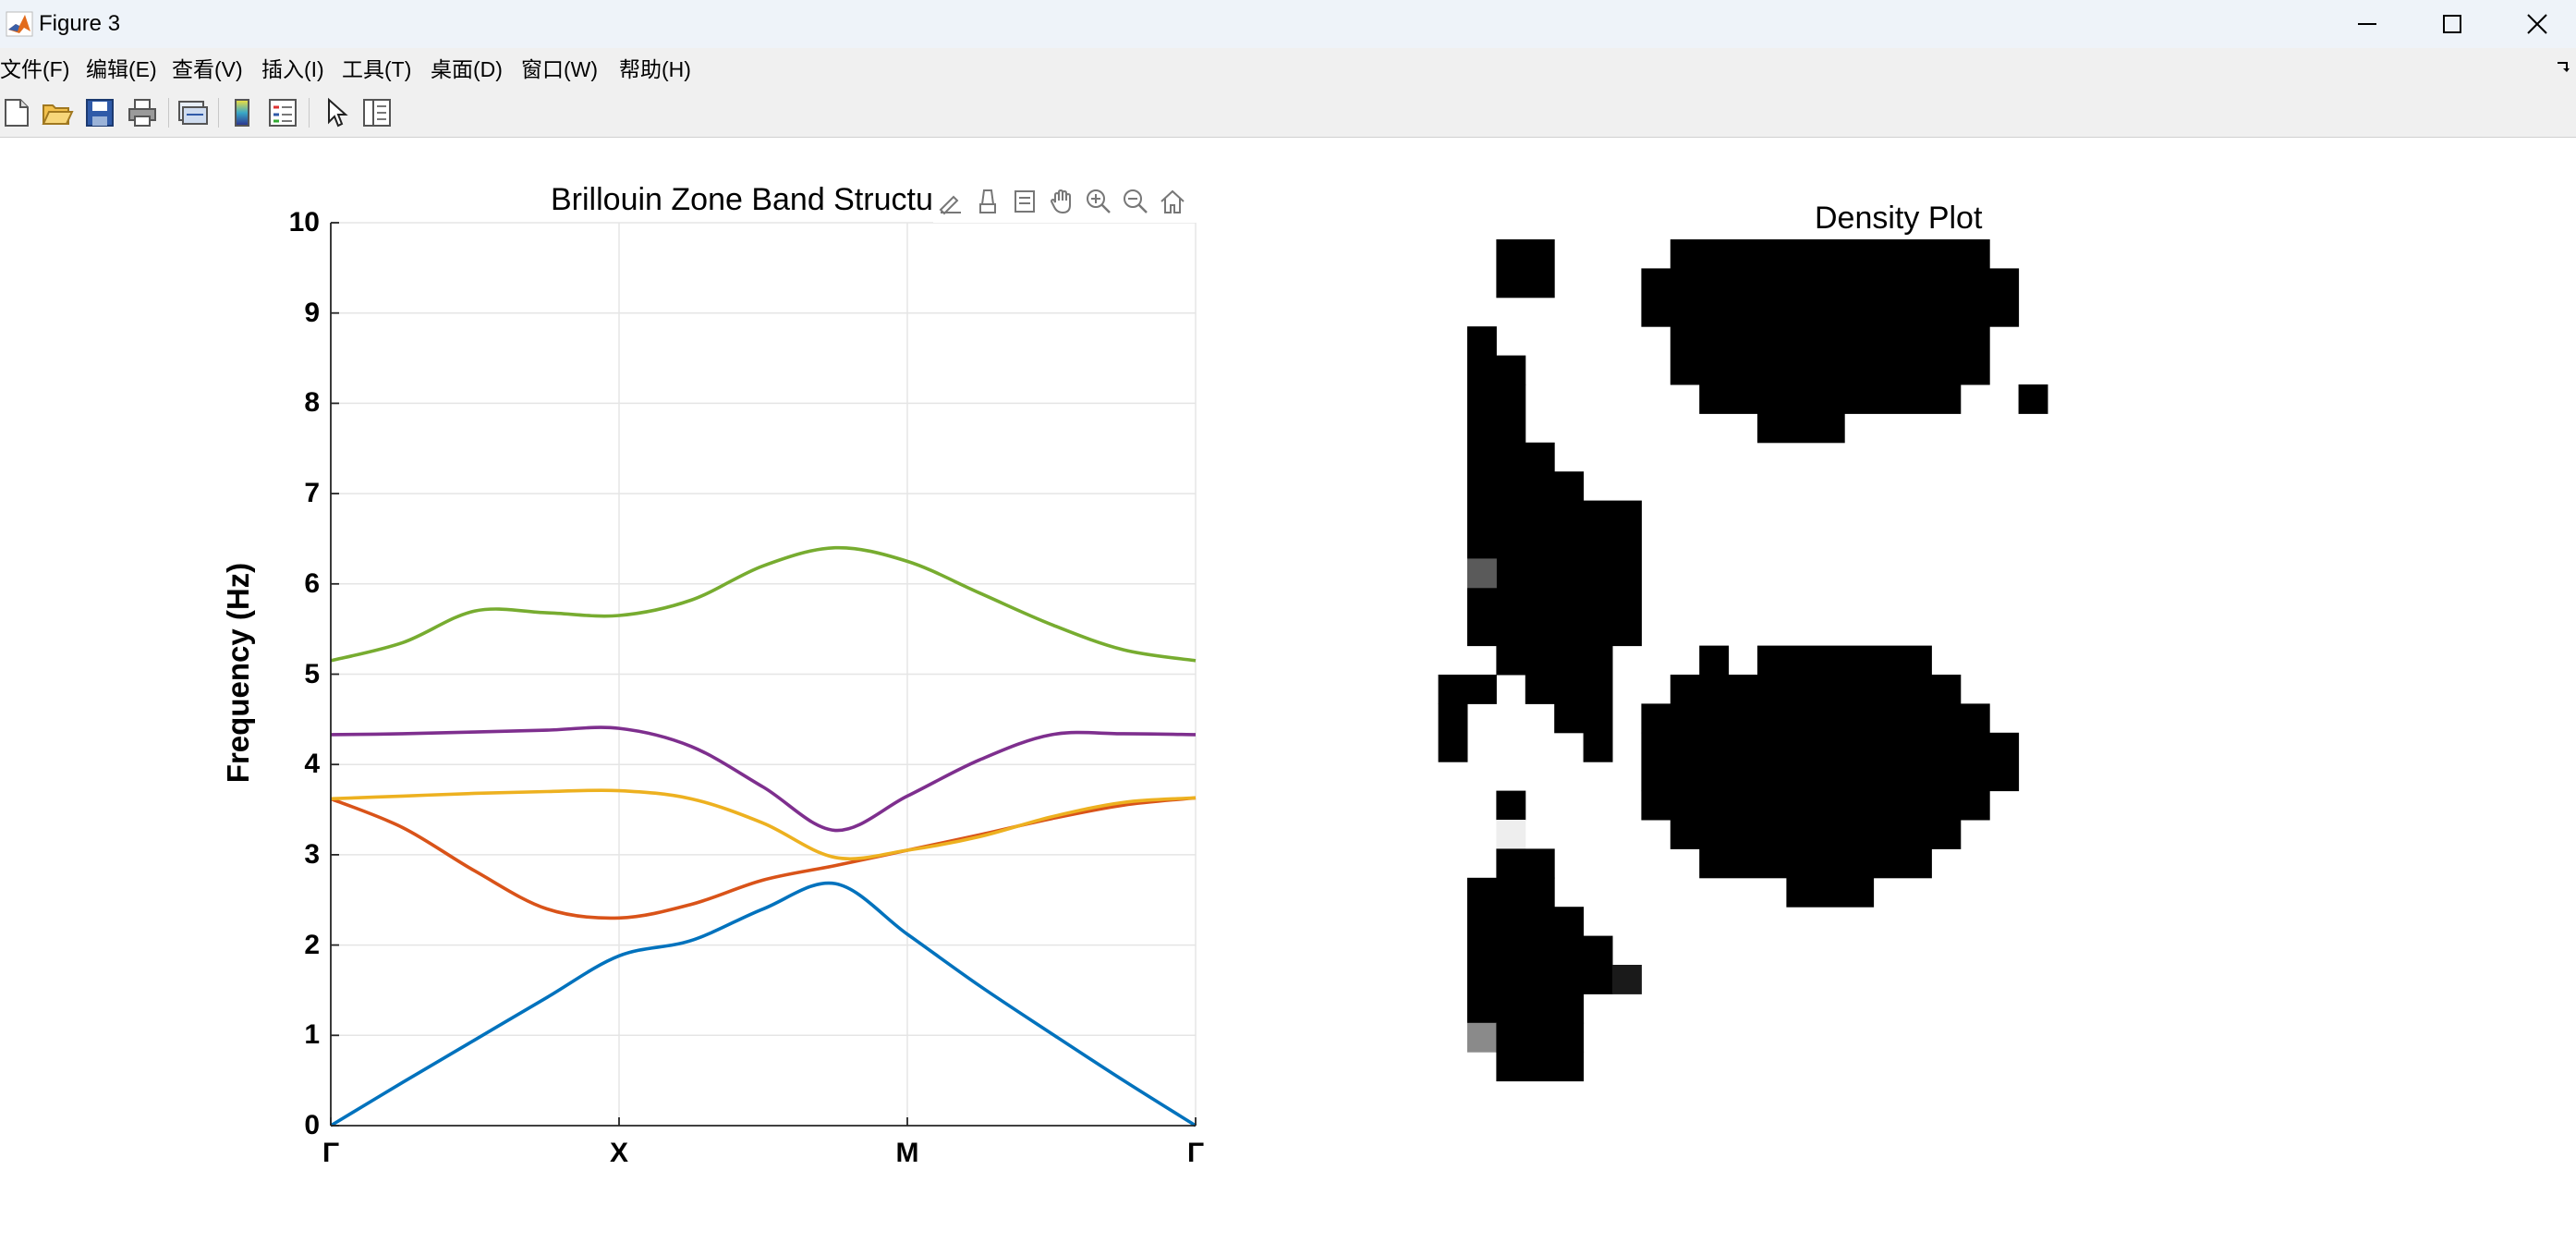 The width and height of the screenshot is (2576, 1243). I want to click on restore-view-button, so click(1172, 201).